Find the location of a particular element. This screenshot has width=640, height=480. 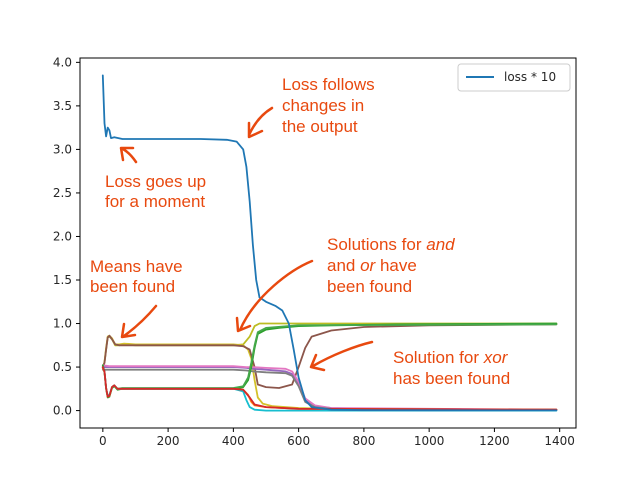

x-tick-label: 400 is located at coordinates (233, 441).